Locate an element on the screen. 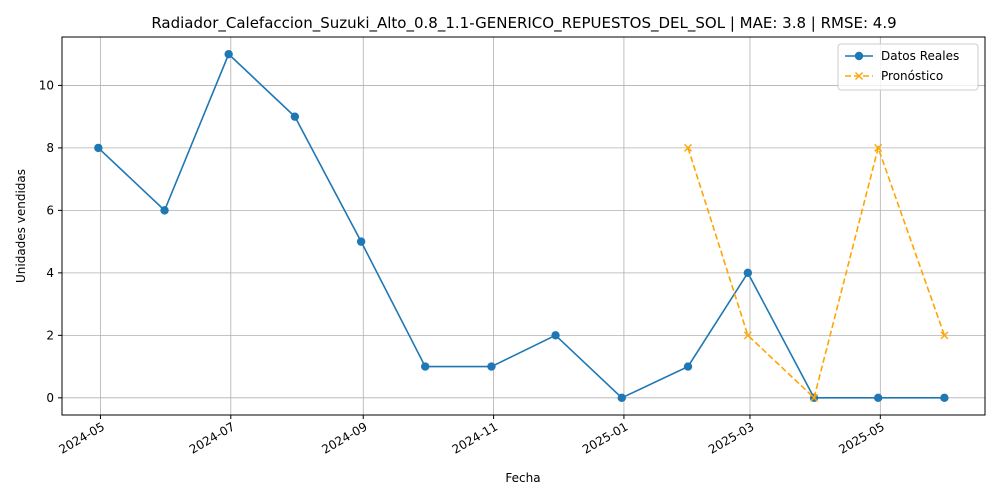 The height and width of the screenshot is (500, 1000). x-tick-label: 2025-01 is located at coordinates (605, 437).